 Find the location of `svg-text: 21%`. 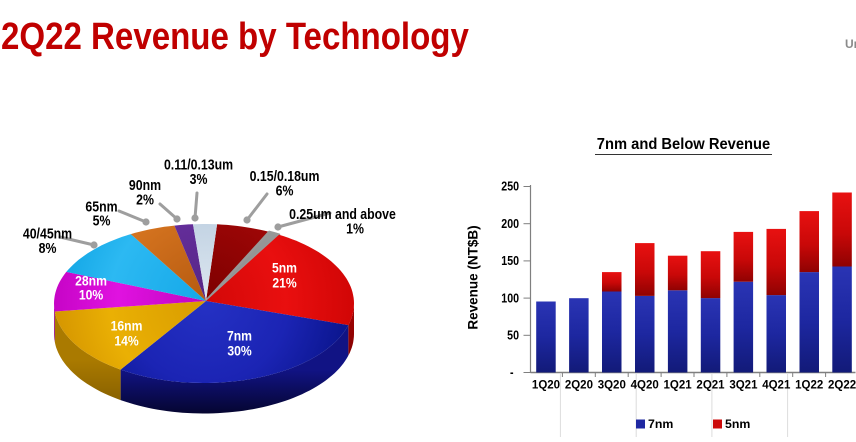

svg-text: 21% is located at coordinates (284, 283).